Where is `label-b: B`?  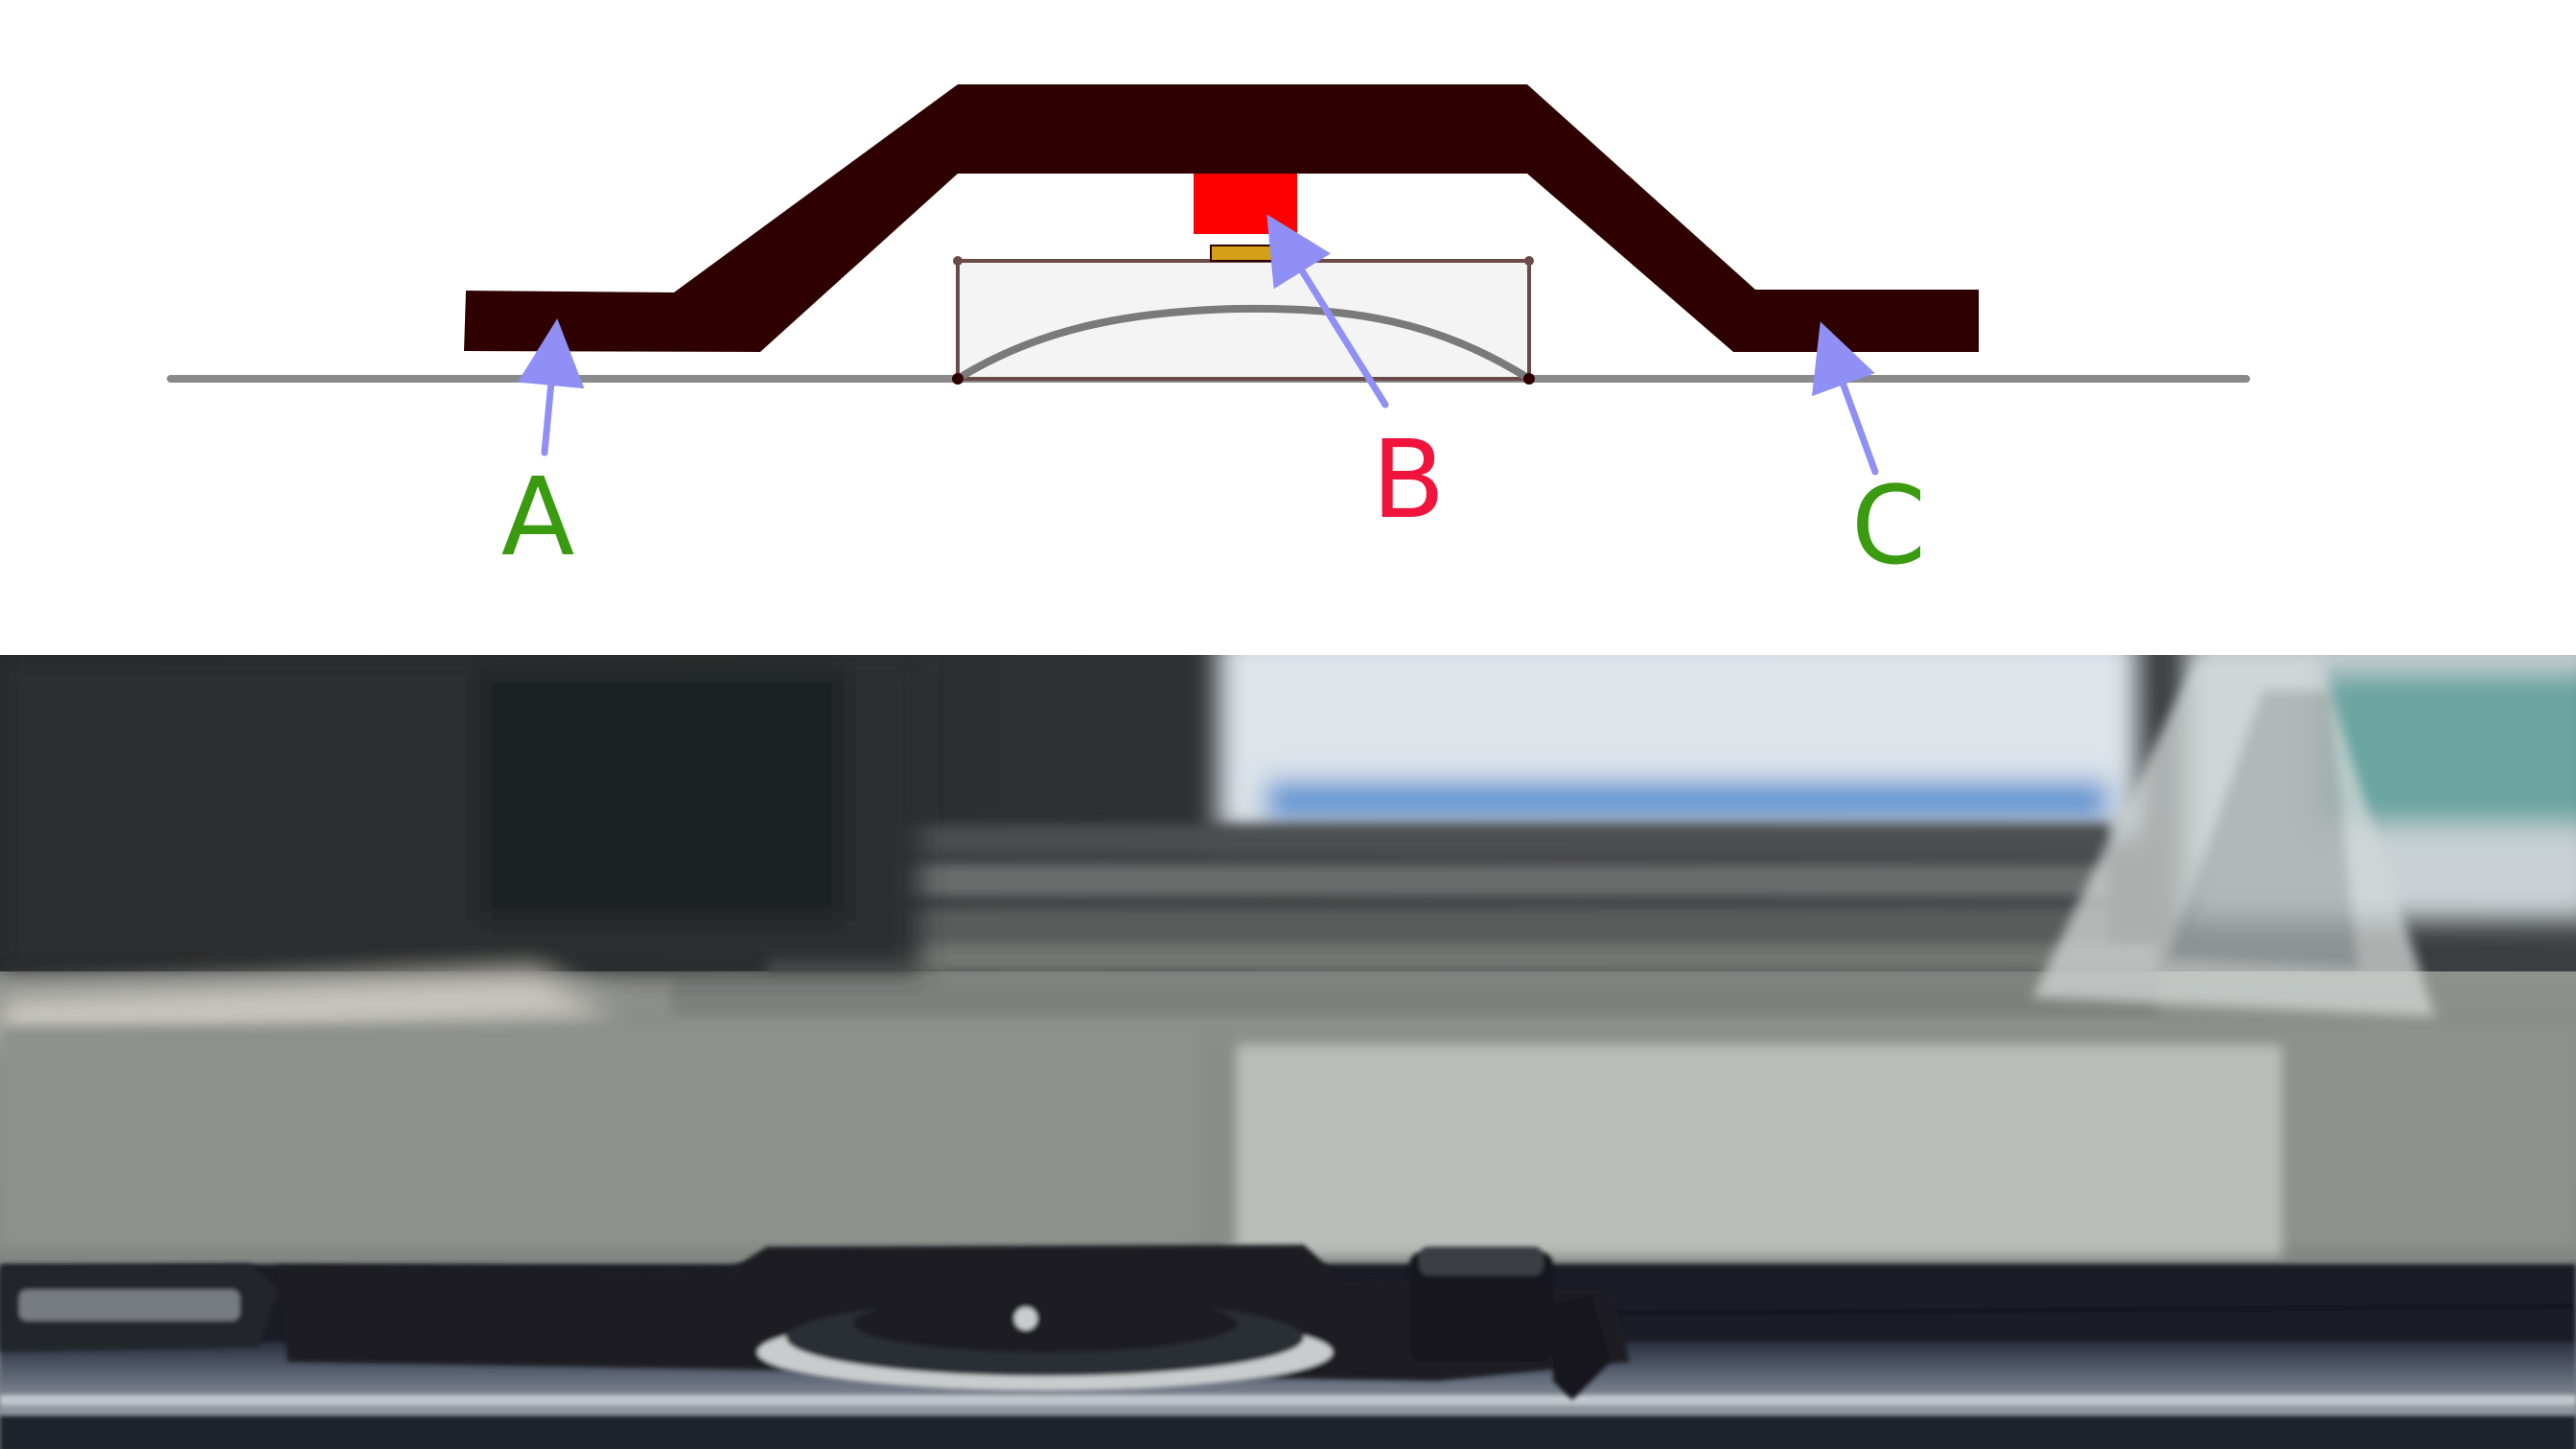 label-b: B is located at coordinates (1409, 481).